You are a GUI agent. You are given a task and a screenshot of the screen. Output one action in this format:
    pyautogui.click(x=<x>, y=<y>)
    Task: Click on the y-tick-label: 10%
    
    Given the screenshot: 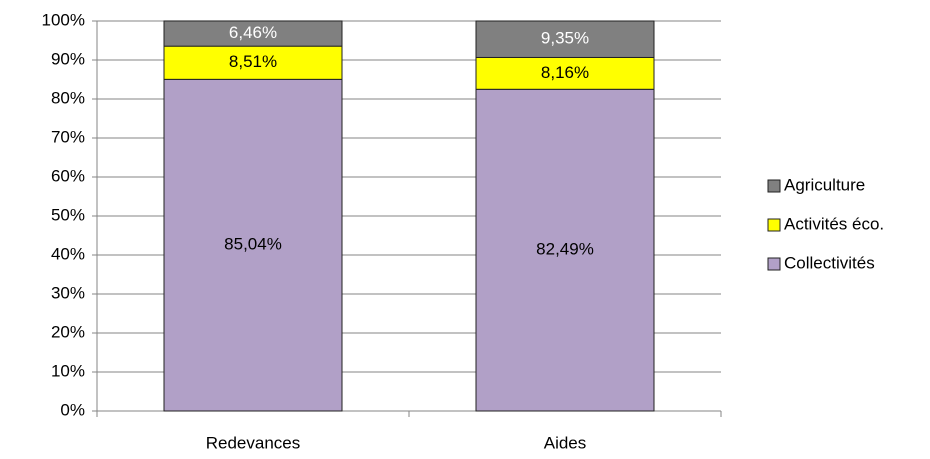 What is the action you would take?
    pyautogui.click(x=68, y=370)
    